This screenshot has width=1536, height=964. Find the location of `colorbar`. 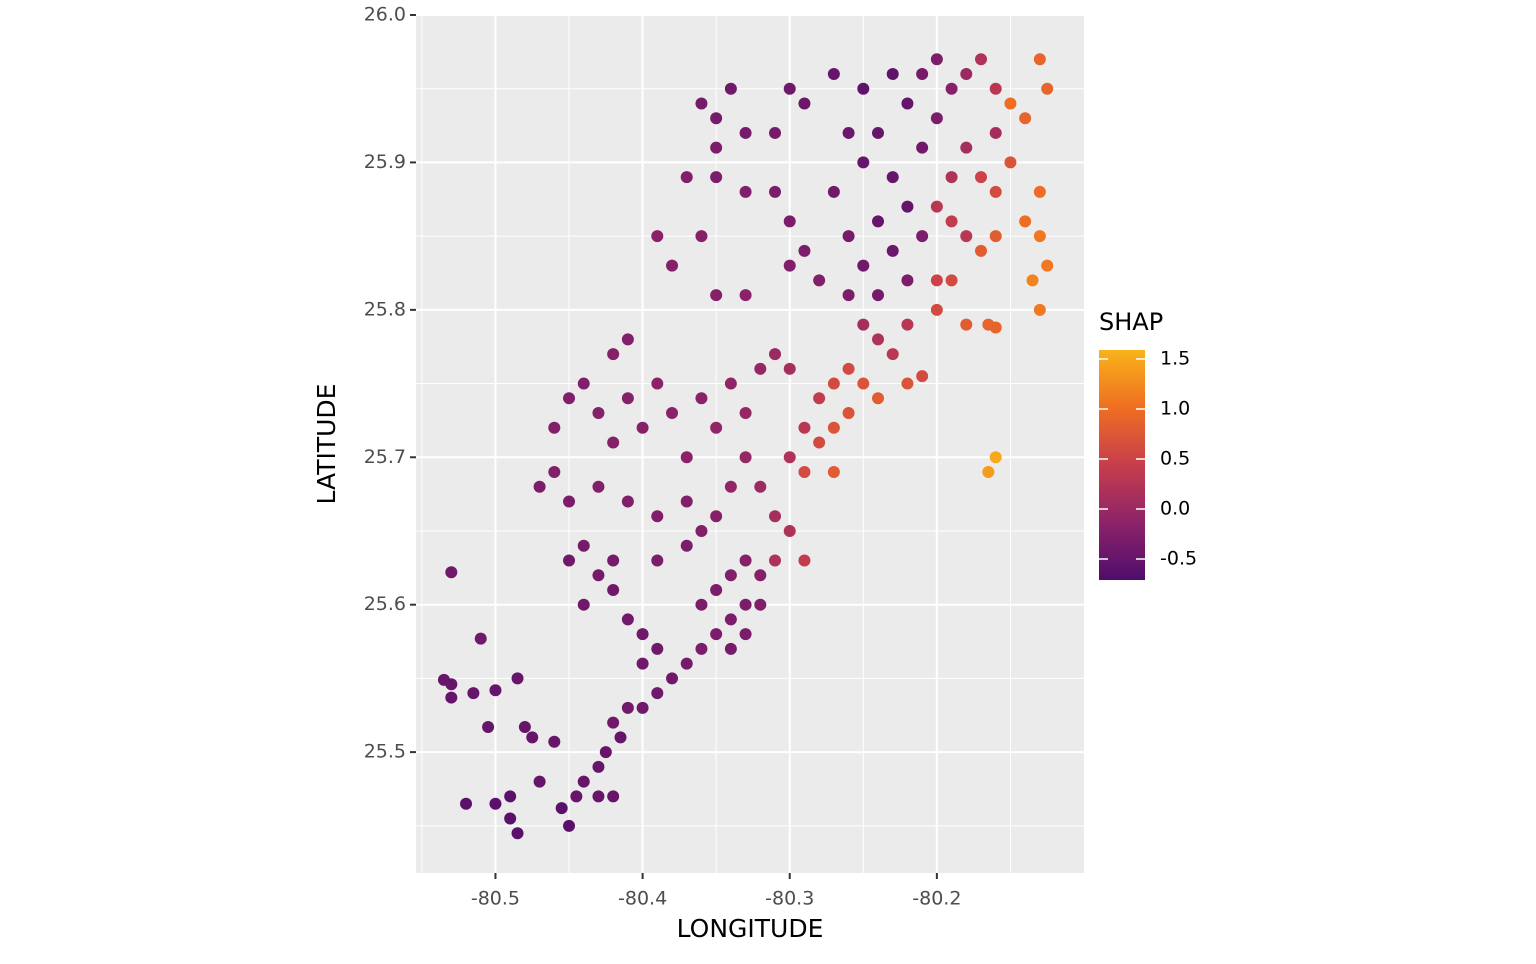

colorbar is located at coordinates (1122, 465).